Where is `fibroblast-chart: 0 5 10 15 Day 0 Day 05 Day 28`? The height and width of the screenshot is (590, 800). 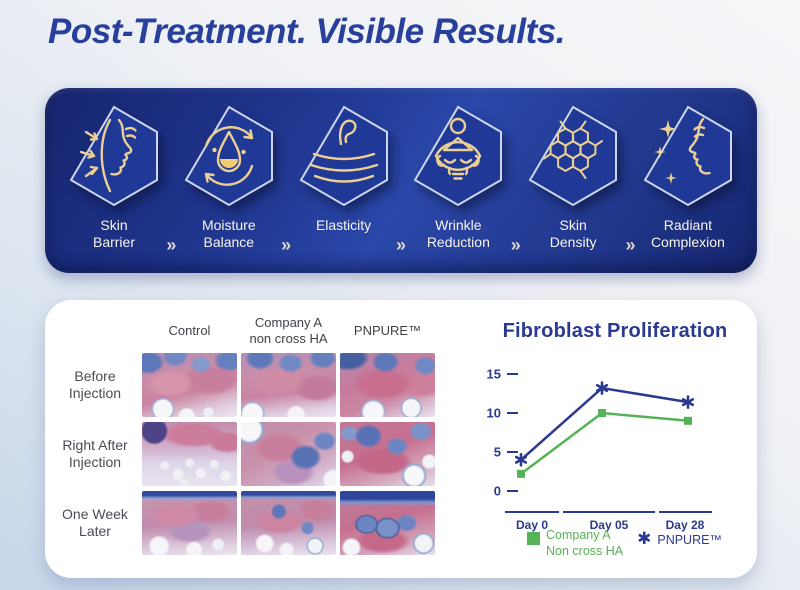 fibroblast-chart: 0 5 10 15 Day 0 Day 05 Day 28 is located at coordinates (599, 449).